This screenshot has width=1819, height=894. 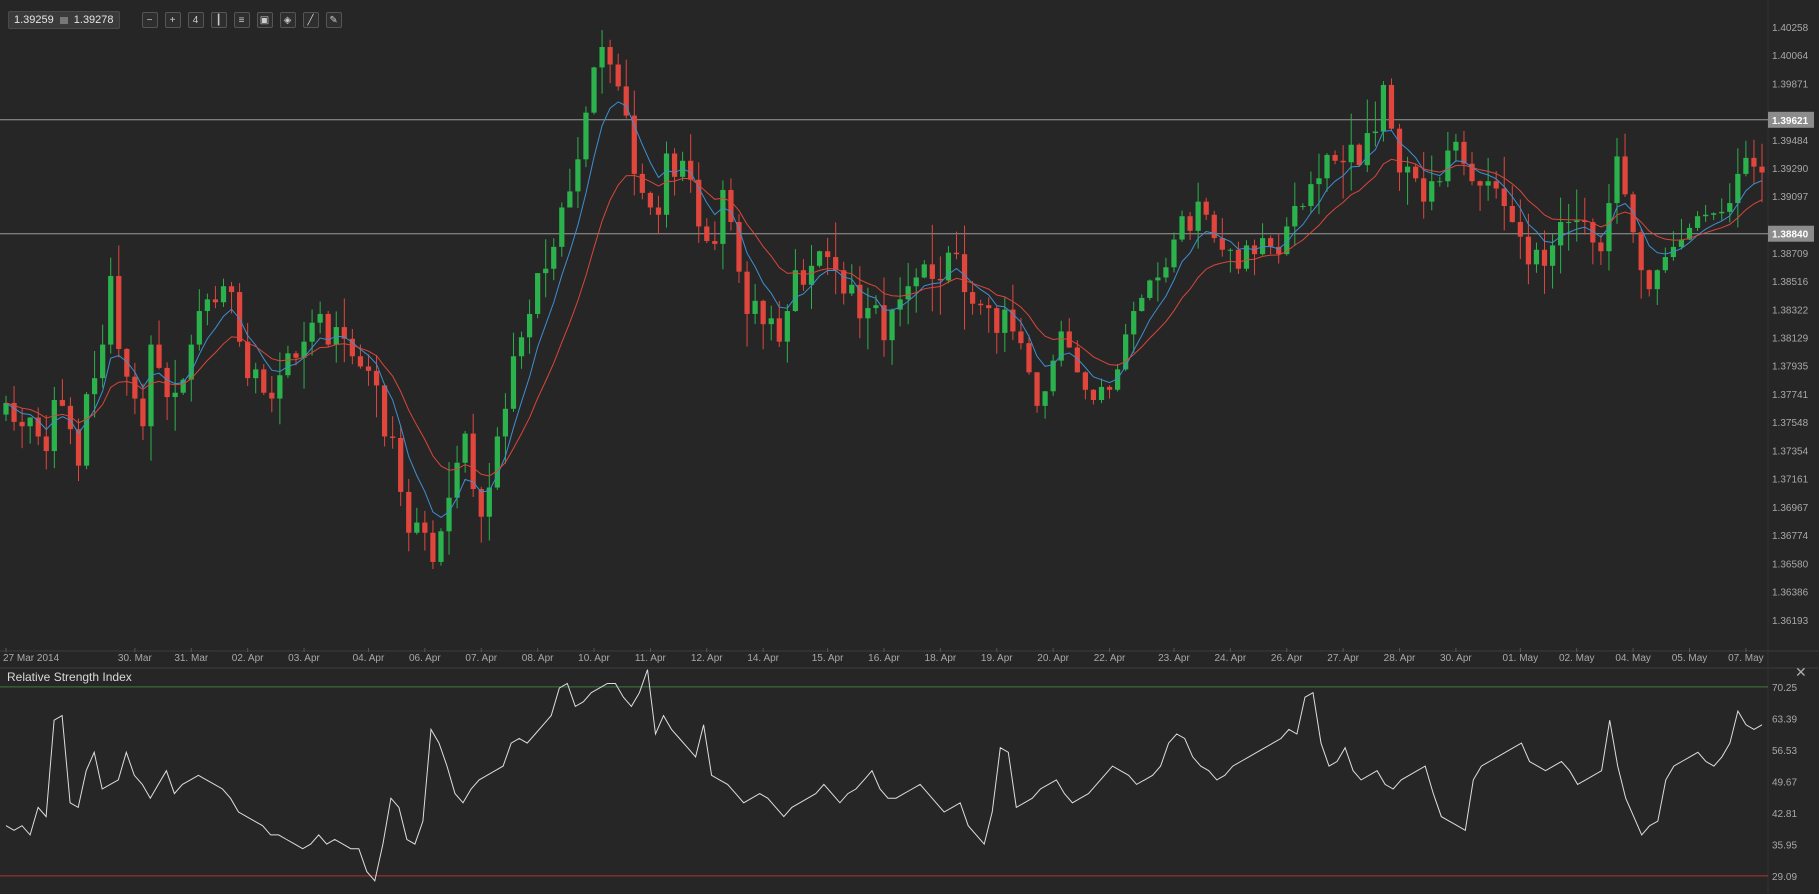 What do you see at coordinates (1801, 672) in the screenshot?
I see `close-indicator-icon: ✕` at bounding box center [1801, 672].